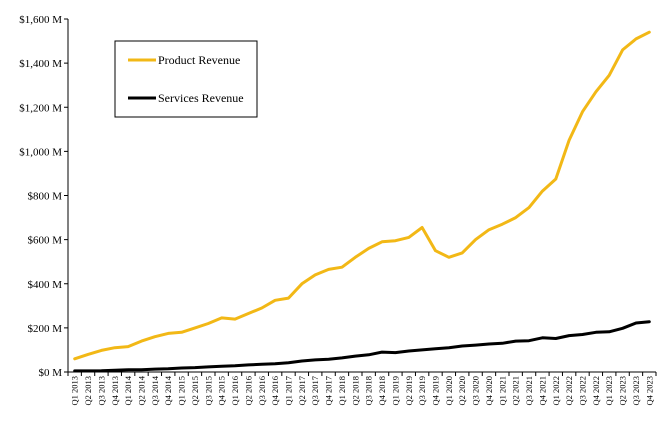 The height and width of the screenshot is (427, 664). I want to click on x-tick-label: Q3 2023, so click(636, 391).